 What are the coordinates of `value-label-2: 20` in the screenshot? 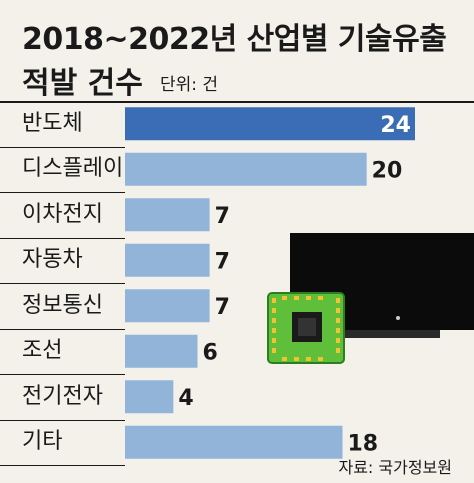 It's located at (387, 170).